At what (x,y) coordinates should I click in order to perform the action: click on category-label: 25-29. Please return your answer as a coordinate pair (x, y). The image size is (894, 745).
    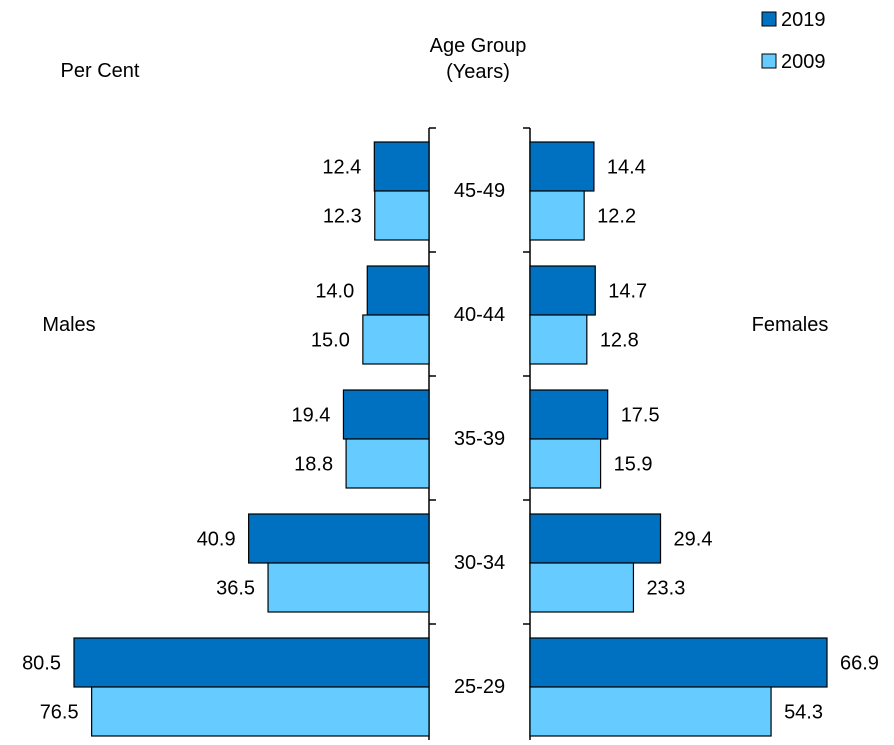
    Looking at the image, I should click on (479, 687).